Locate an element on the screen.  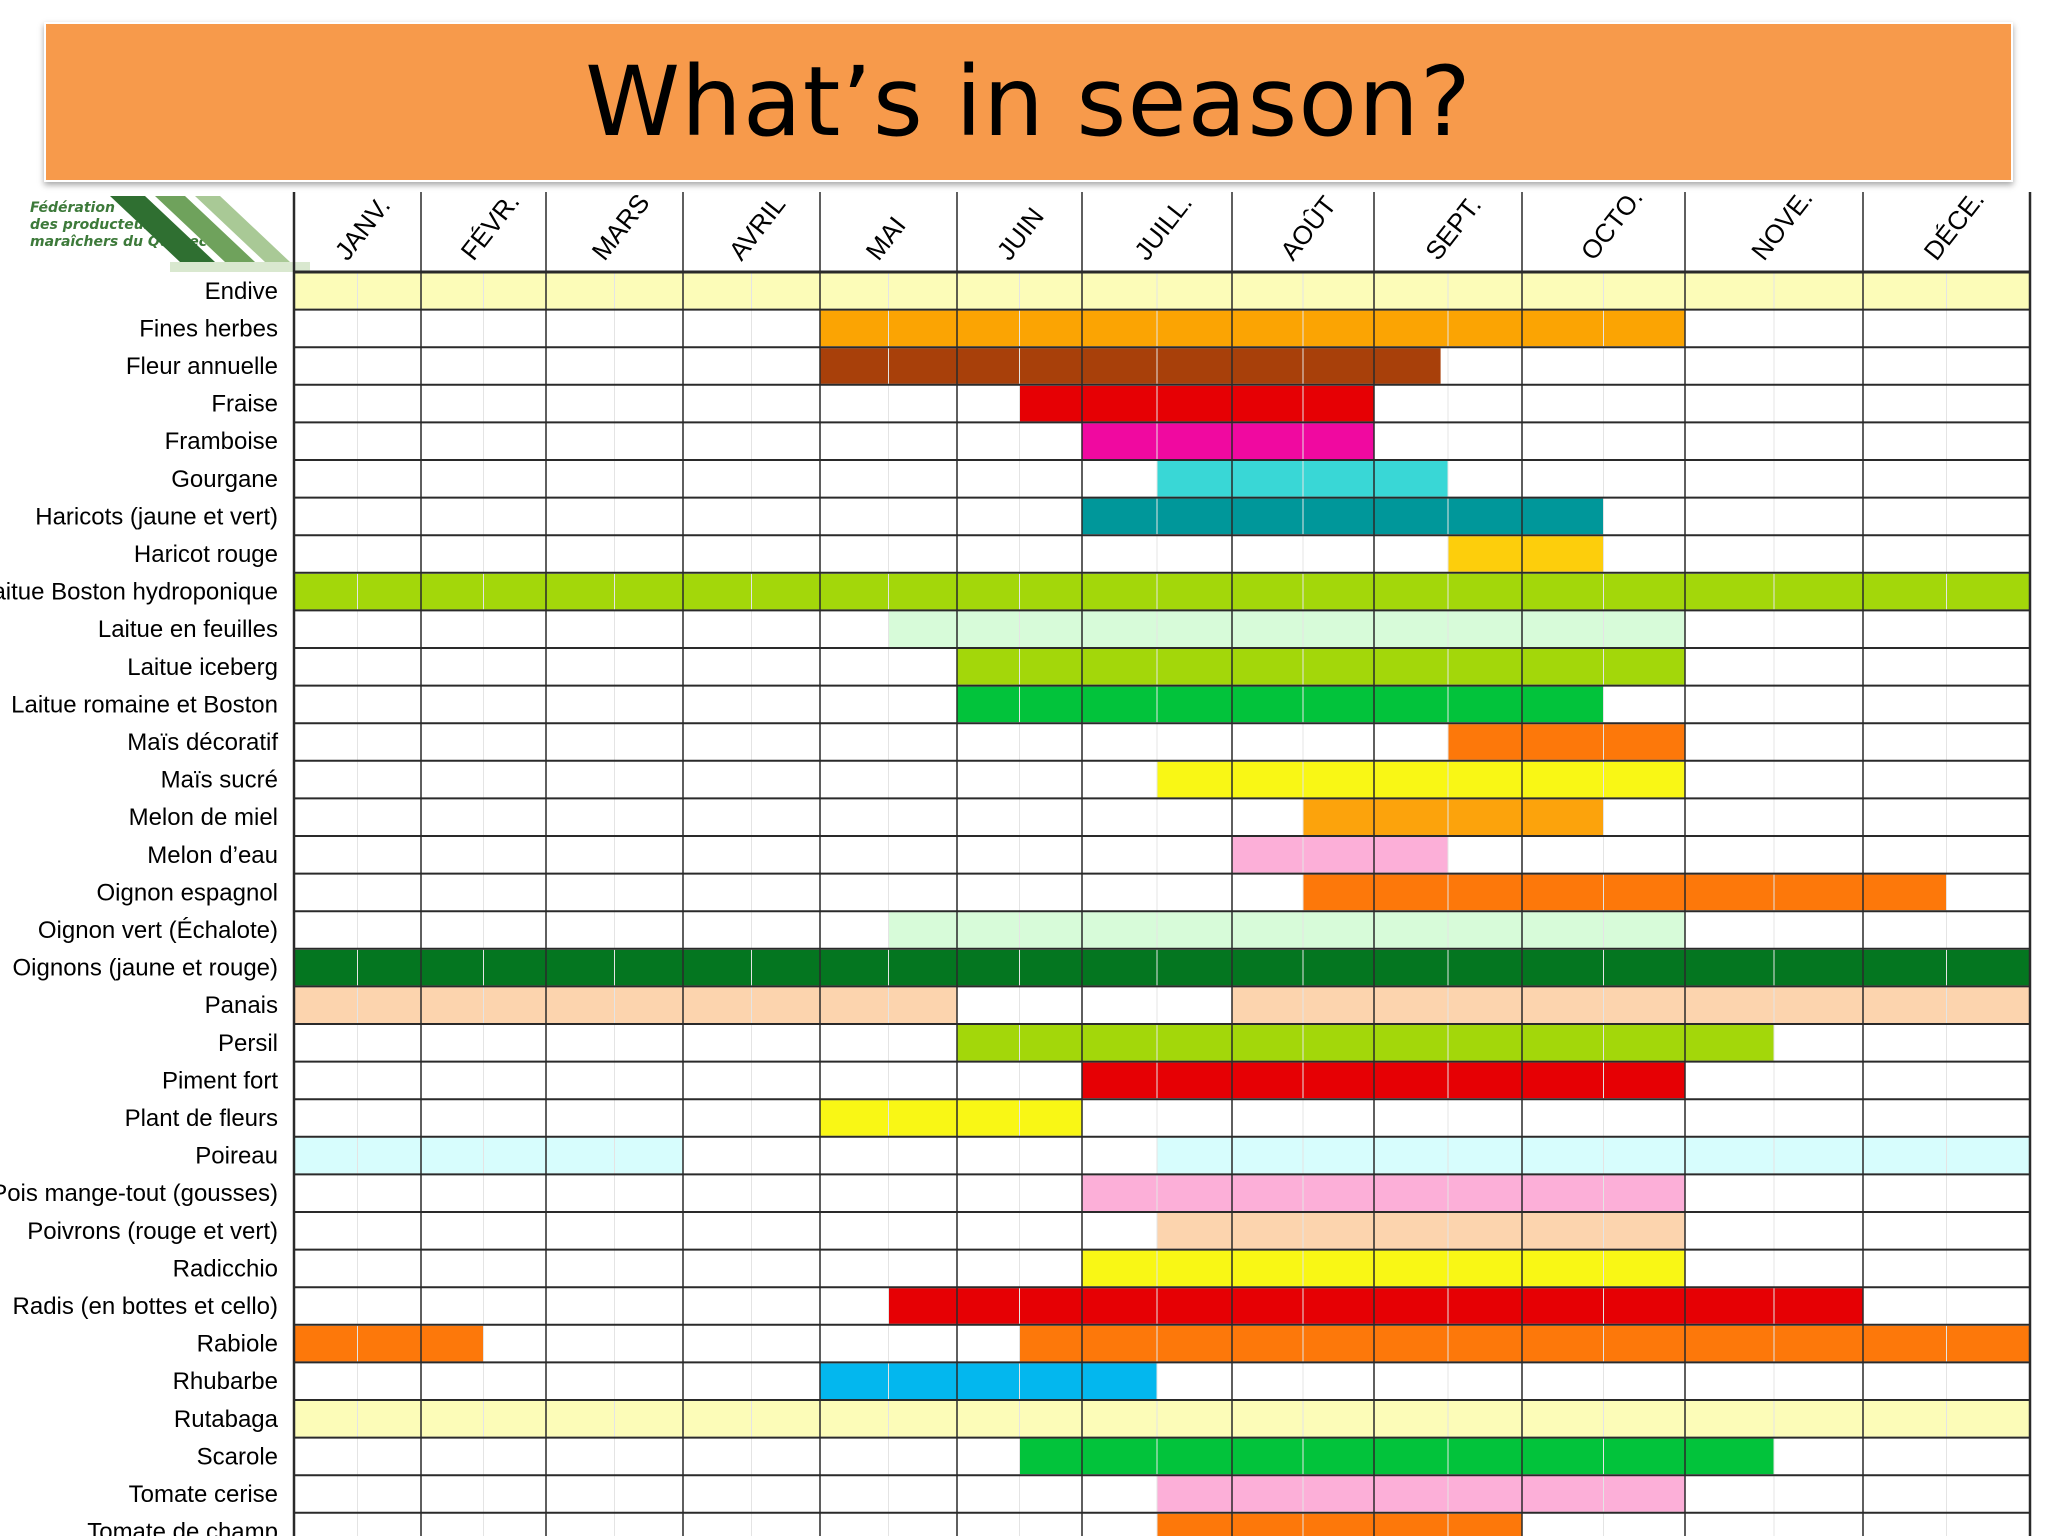
row-label: Oignons (jaune et rouge) is located at coordinates (146, 968).